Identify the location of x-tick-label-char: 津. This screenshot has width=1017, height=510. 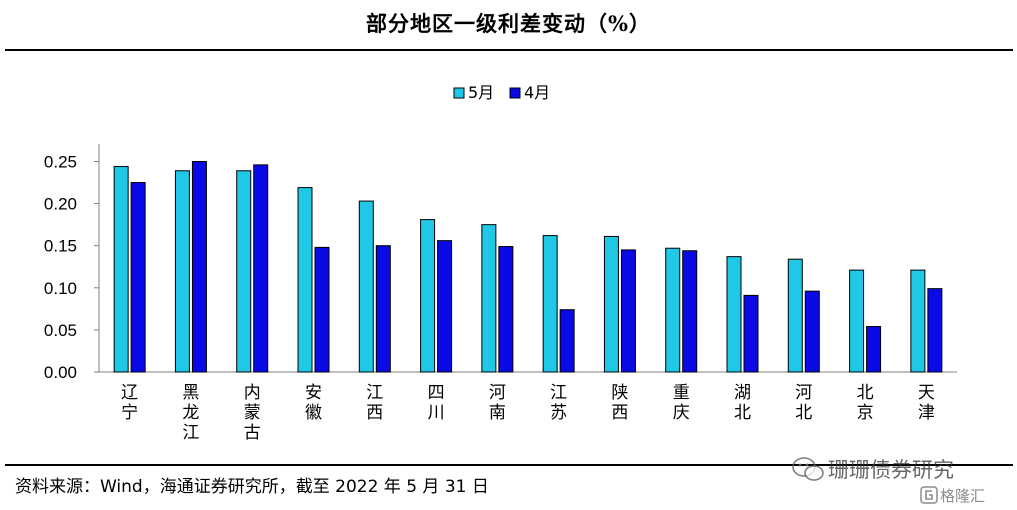
(926, 413).